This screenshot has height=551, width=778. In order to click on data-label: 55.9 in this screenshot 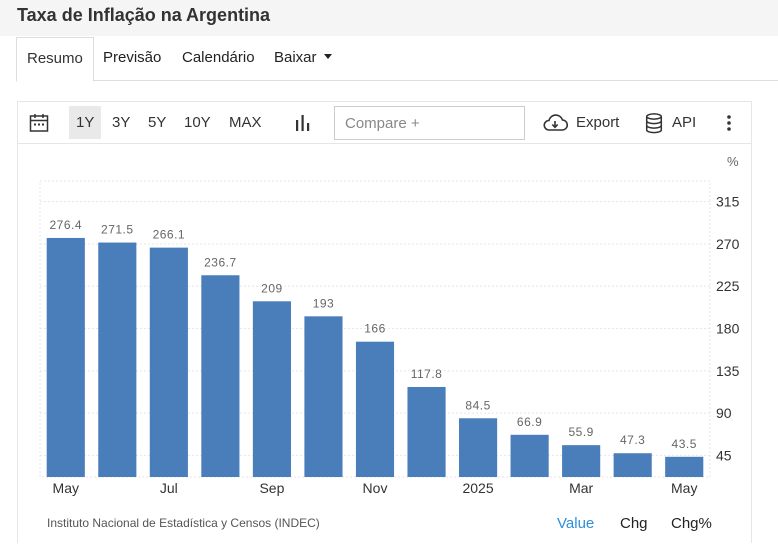, I will do `click(580, 432)`.